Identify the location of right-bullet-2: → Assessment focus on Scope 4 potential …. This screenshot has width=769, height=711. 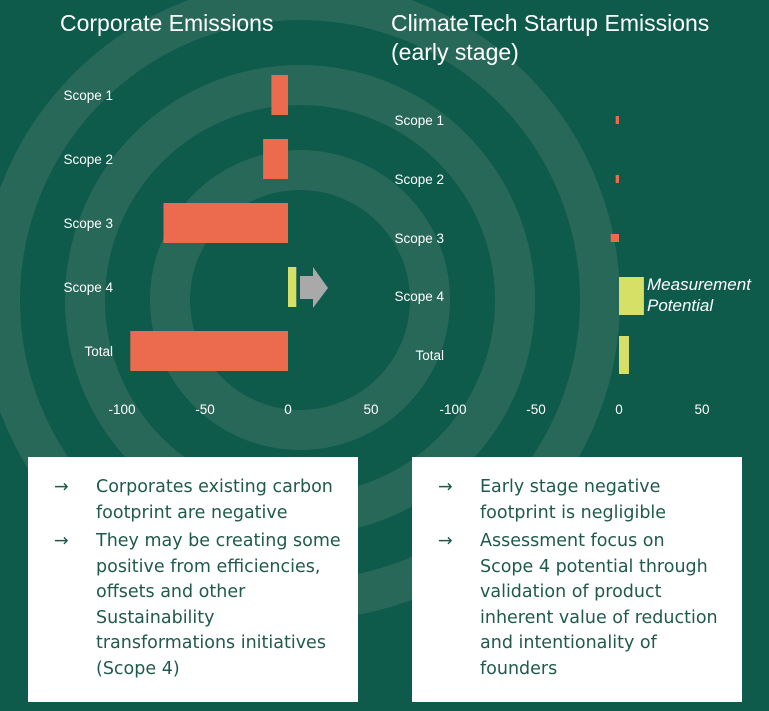
(578, 605).